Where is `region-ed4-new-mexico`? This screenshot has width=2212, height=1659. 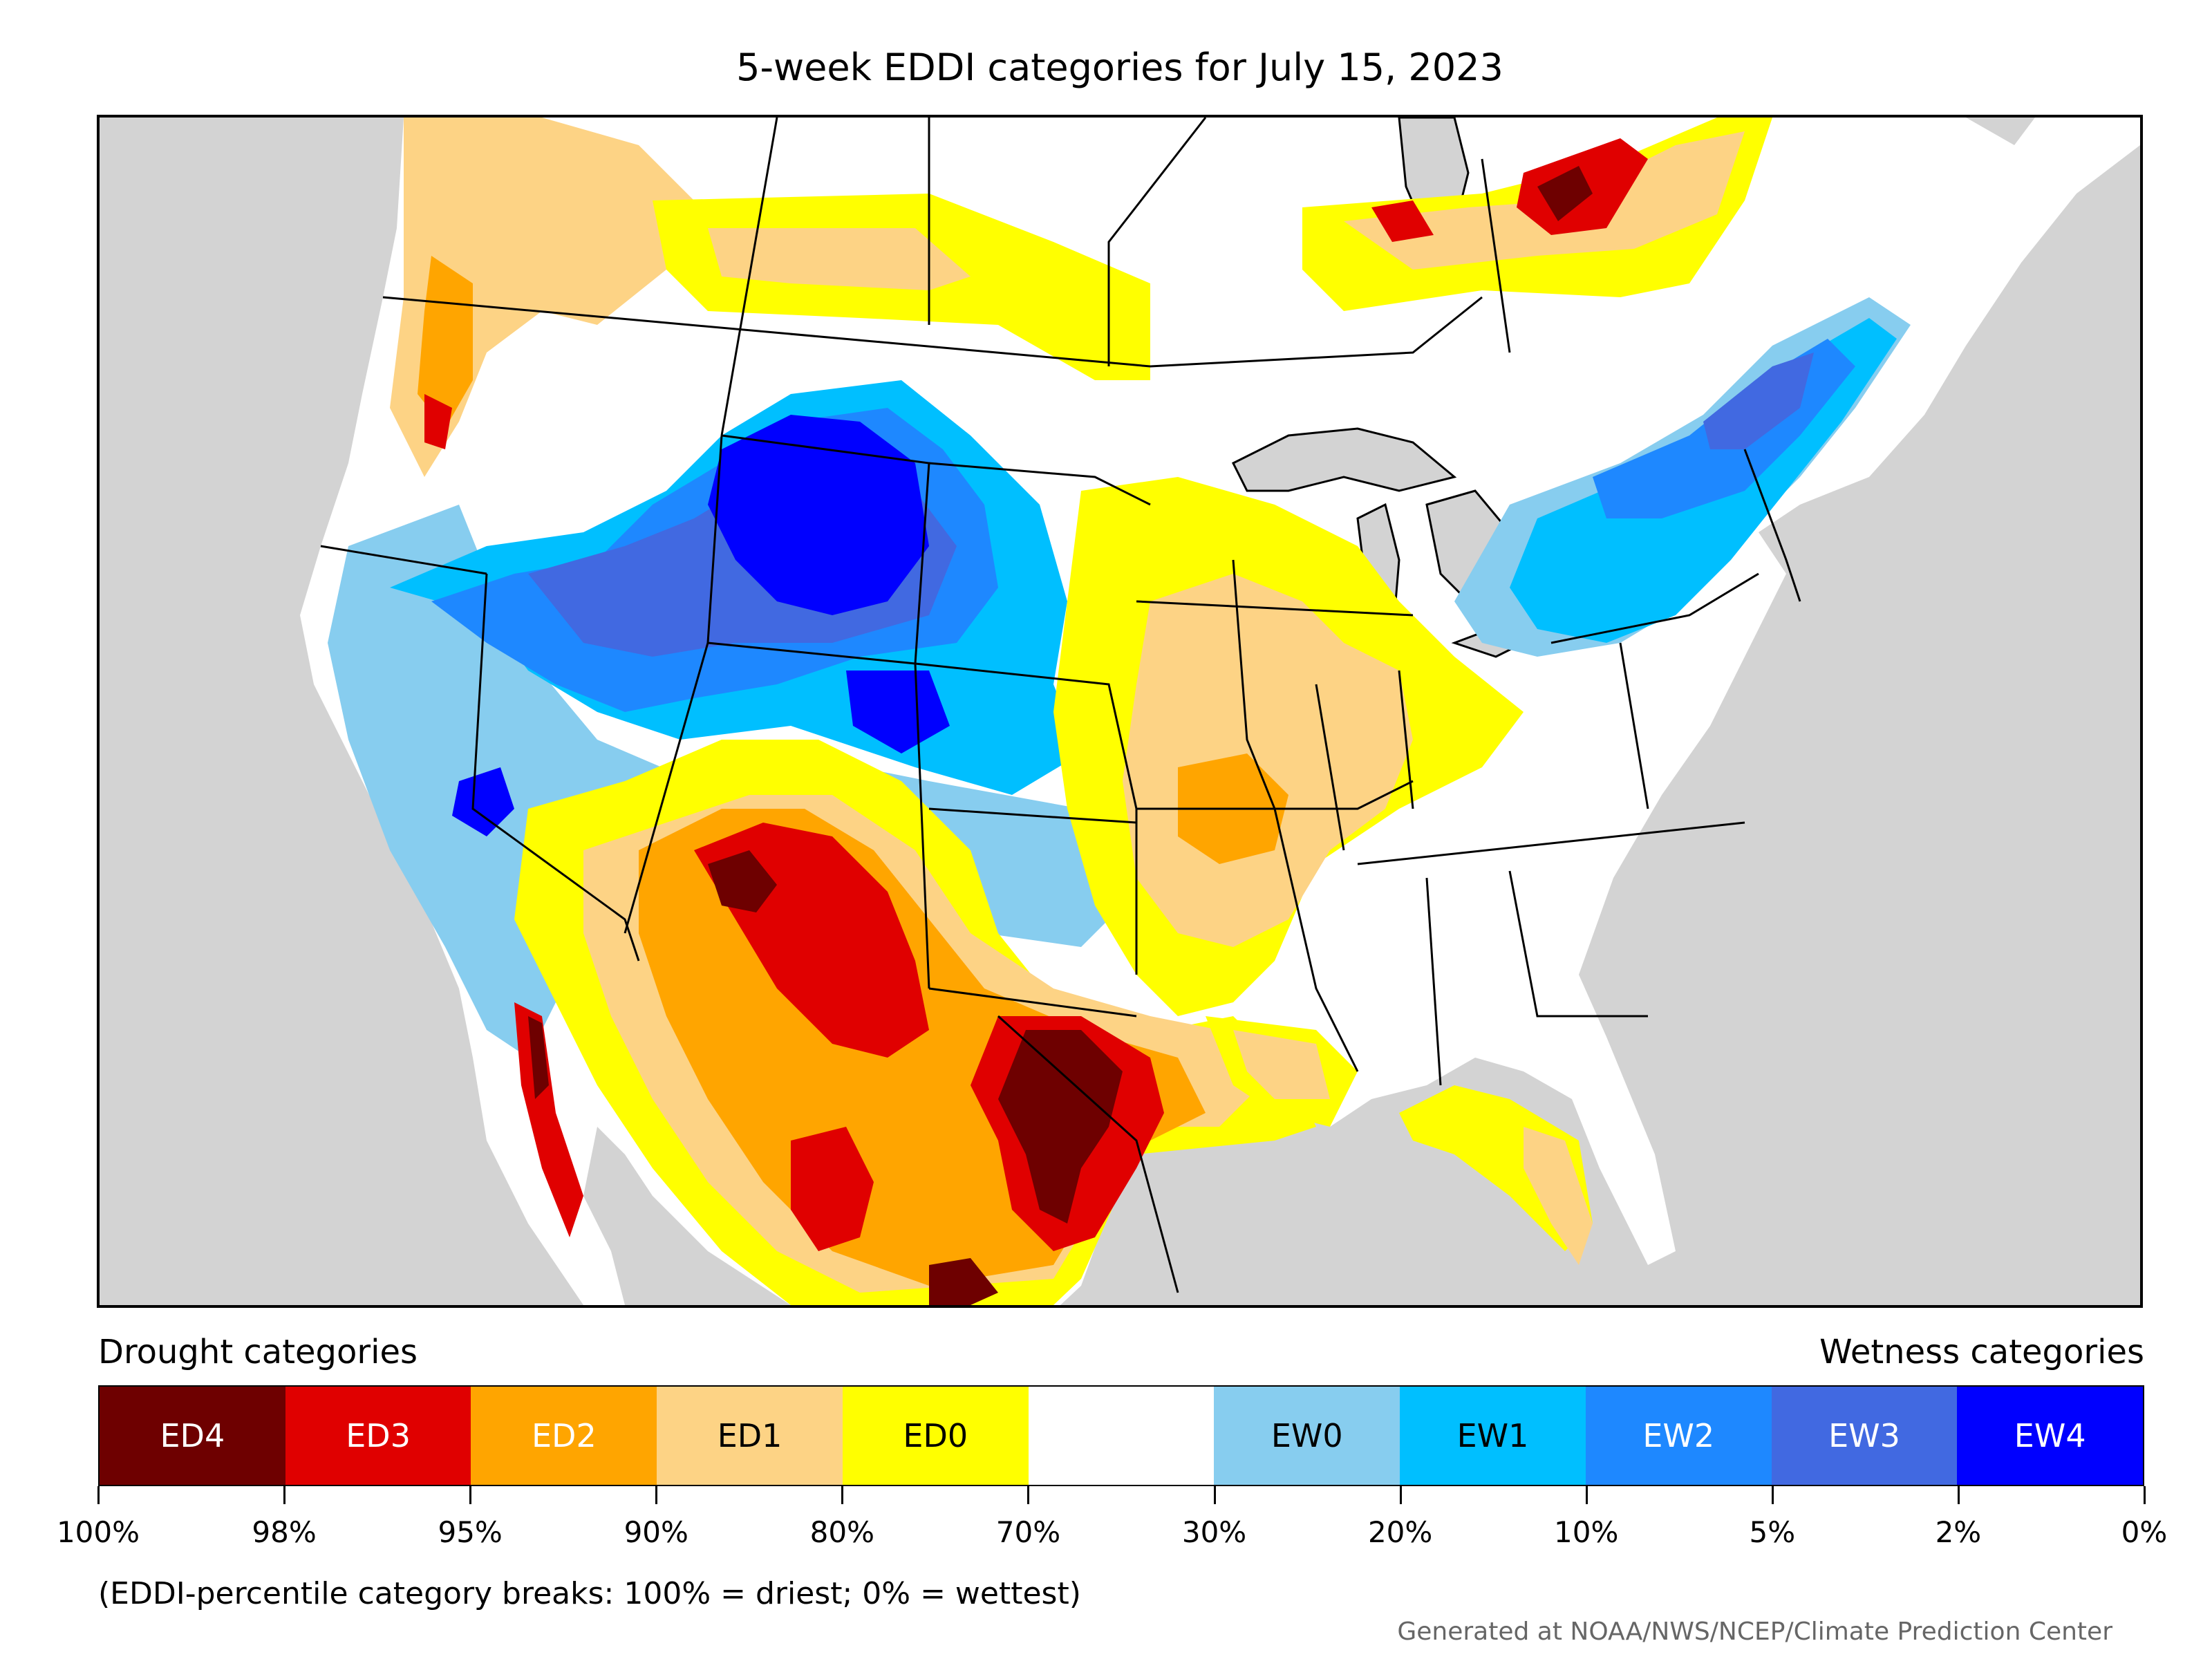
region-ed4-new-mexico is located at coordinates (742, 881).